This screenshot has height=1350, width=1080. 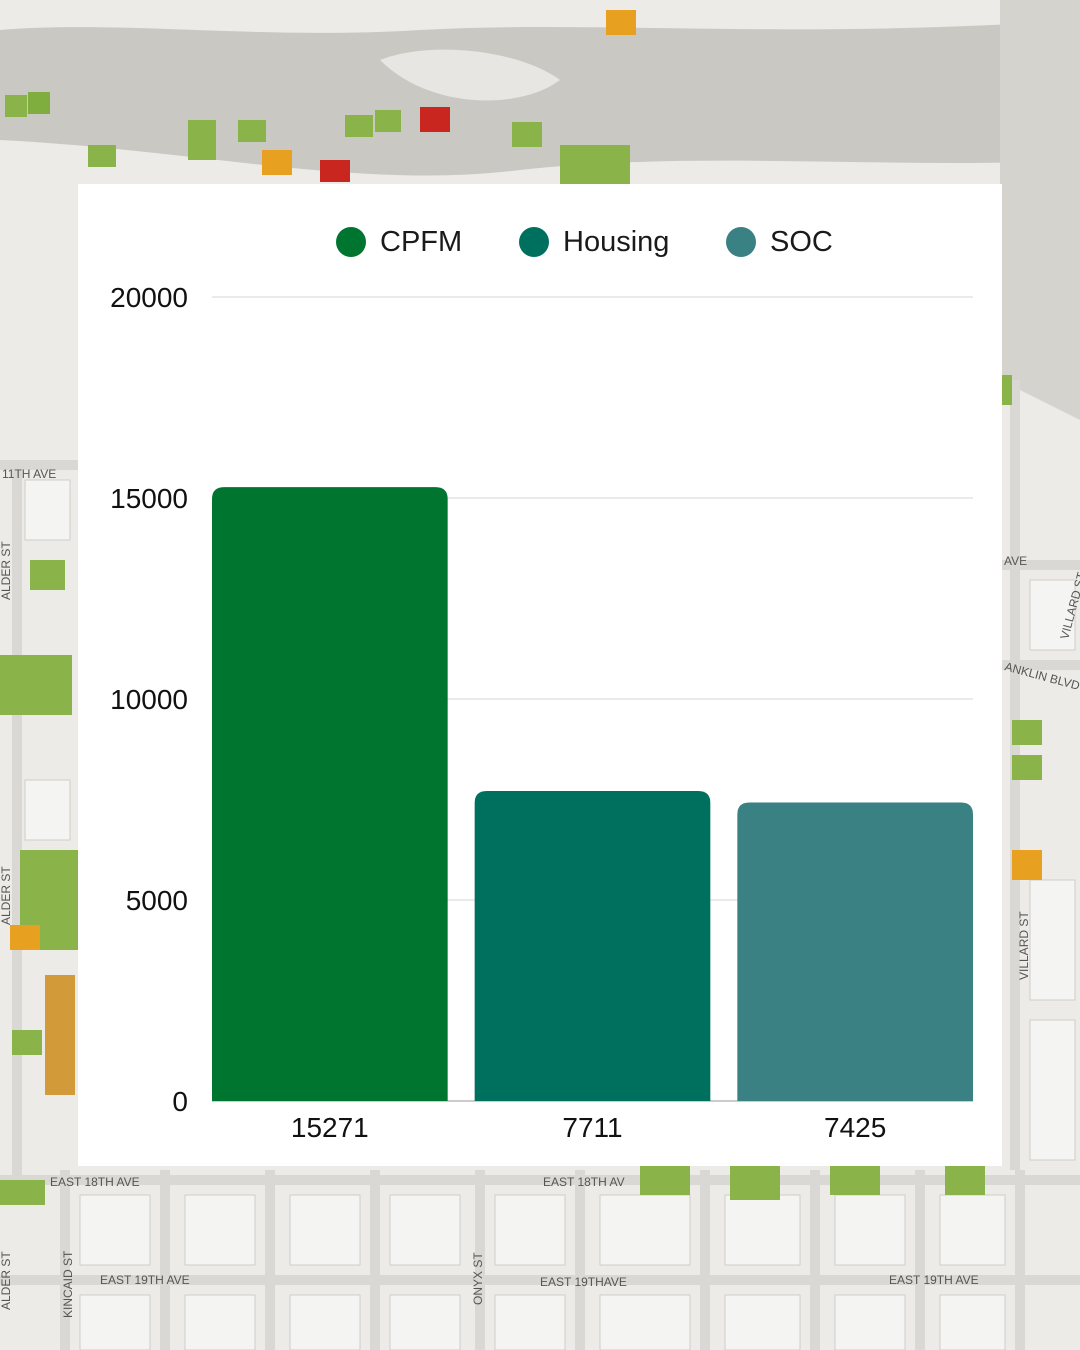 I want to click on chart-legend: CPFM Housing SOC, so click(x=584, y=242).